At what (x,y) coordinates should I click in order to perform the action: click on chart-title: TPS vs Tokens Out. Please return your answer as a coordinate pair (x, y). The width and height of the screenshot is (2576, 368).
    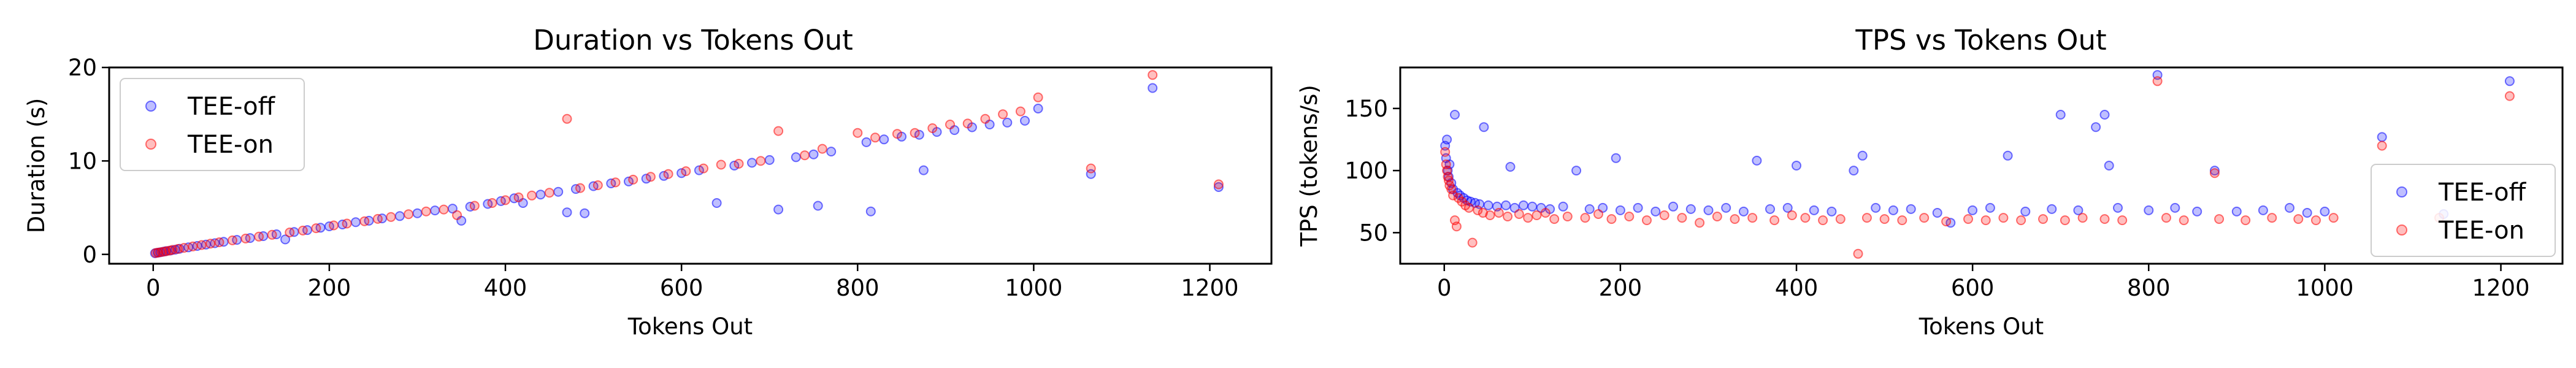
    Looking at the image, I should click on (1980, 40).